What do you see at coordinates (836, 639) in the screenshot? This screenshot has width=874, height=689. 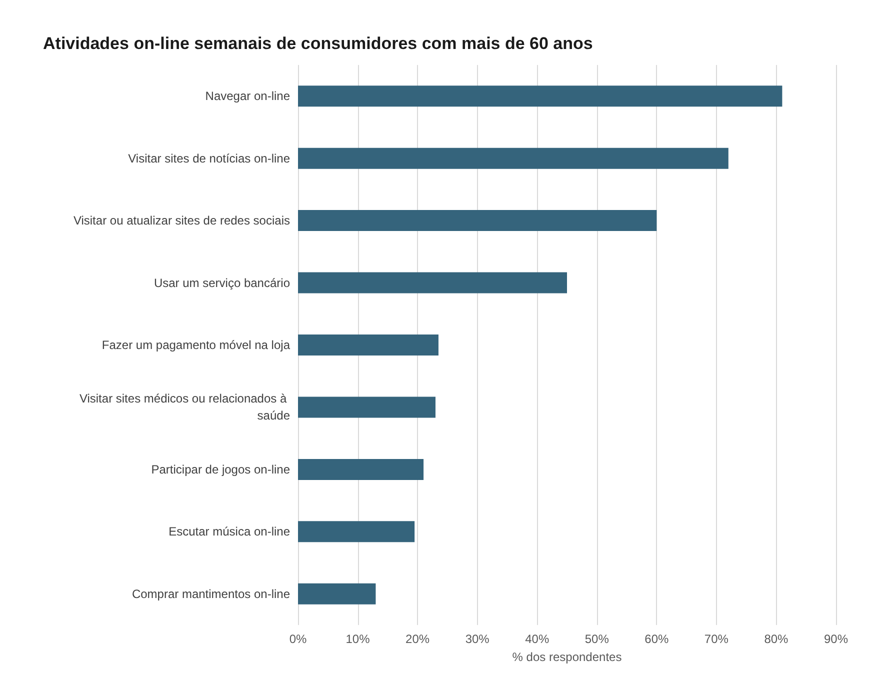 I see `x-tick-label: 90%` at bounding box center [836, 639].